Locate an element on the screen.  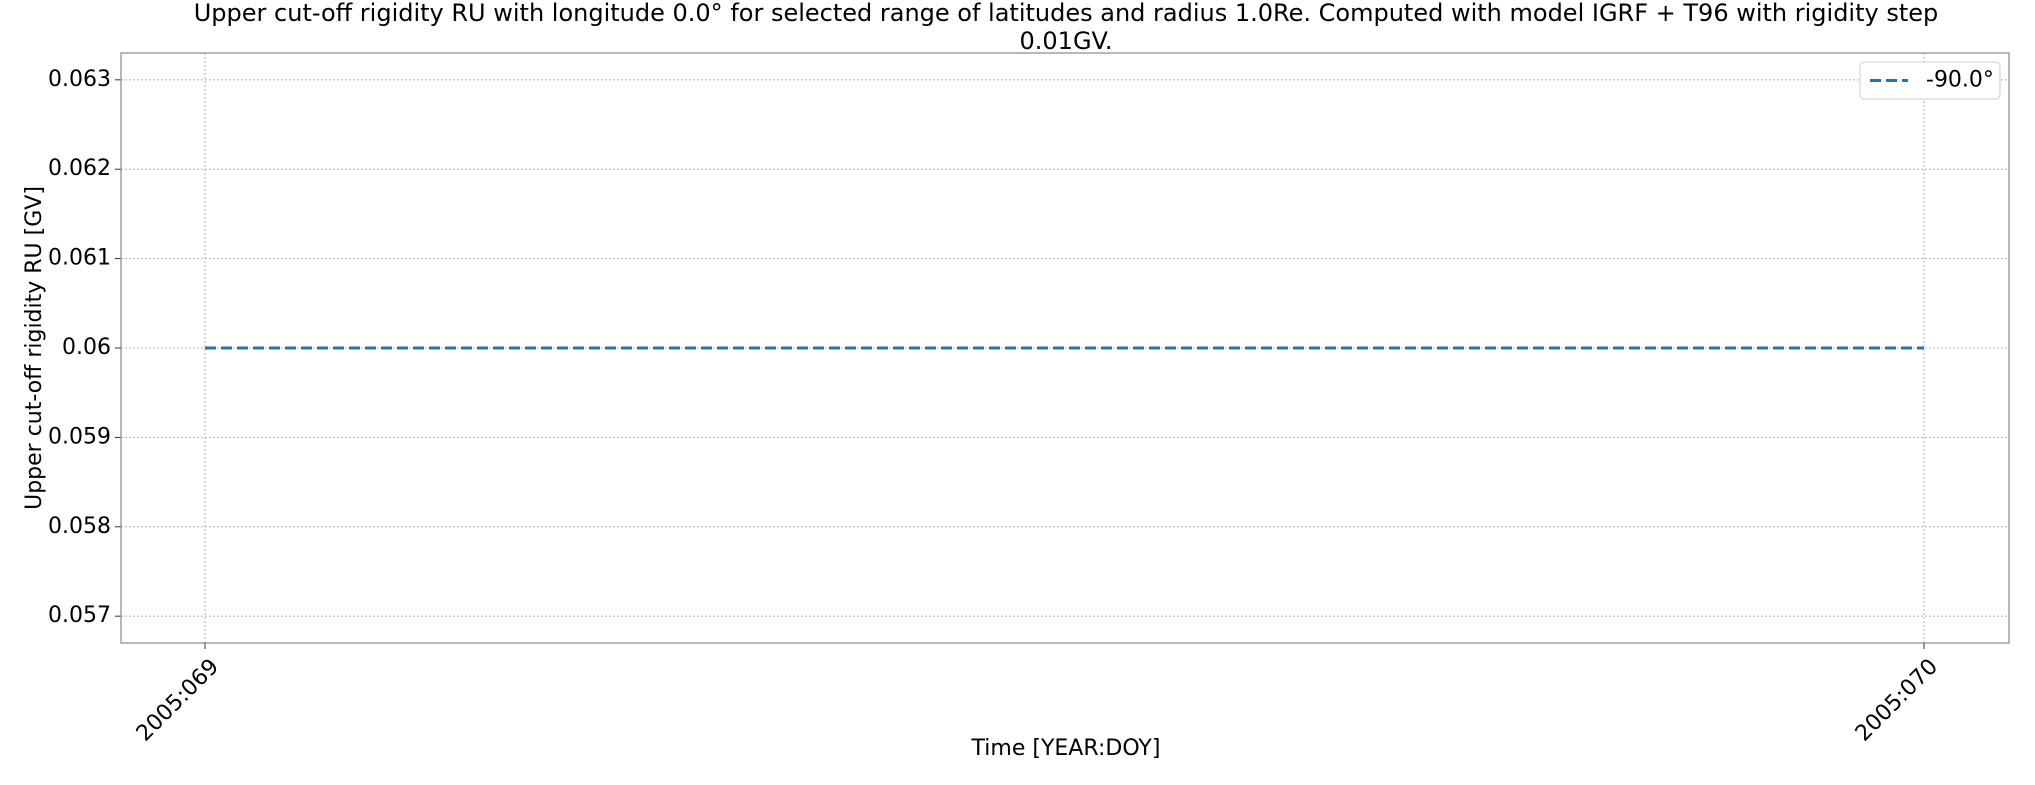
x-tick-label: 2005:069 is located at coordinates (178, 700).